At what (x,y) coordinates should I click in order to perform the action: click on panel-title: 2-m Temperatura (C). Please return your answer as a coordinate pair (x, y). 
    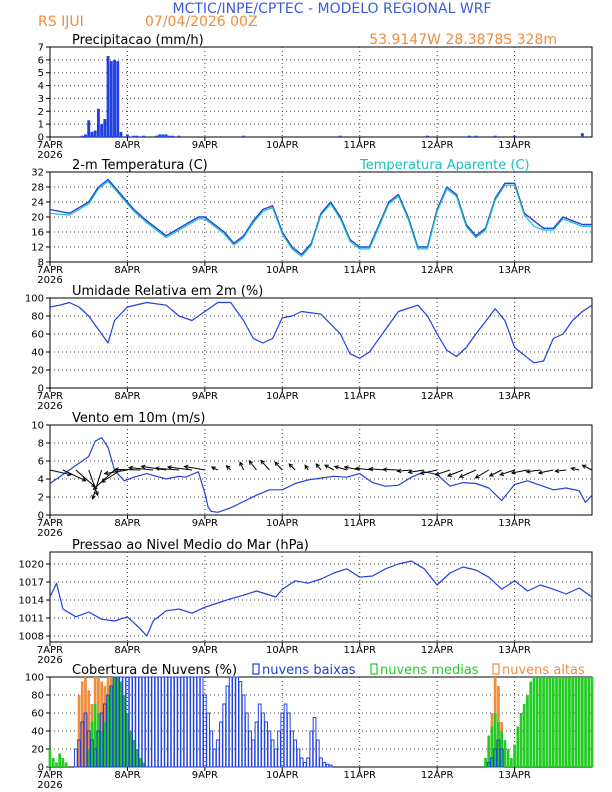
    Looking at the image, I should click on (140, 165).